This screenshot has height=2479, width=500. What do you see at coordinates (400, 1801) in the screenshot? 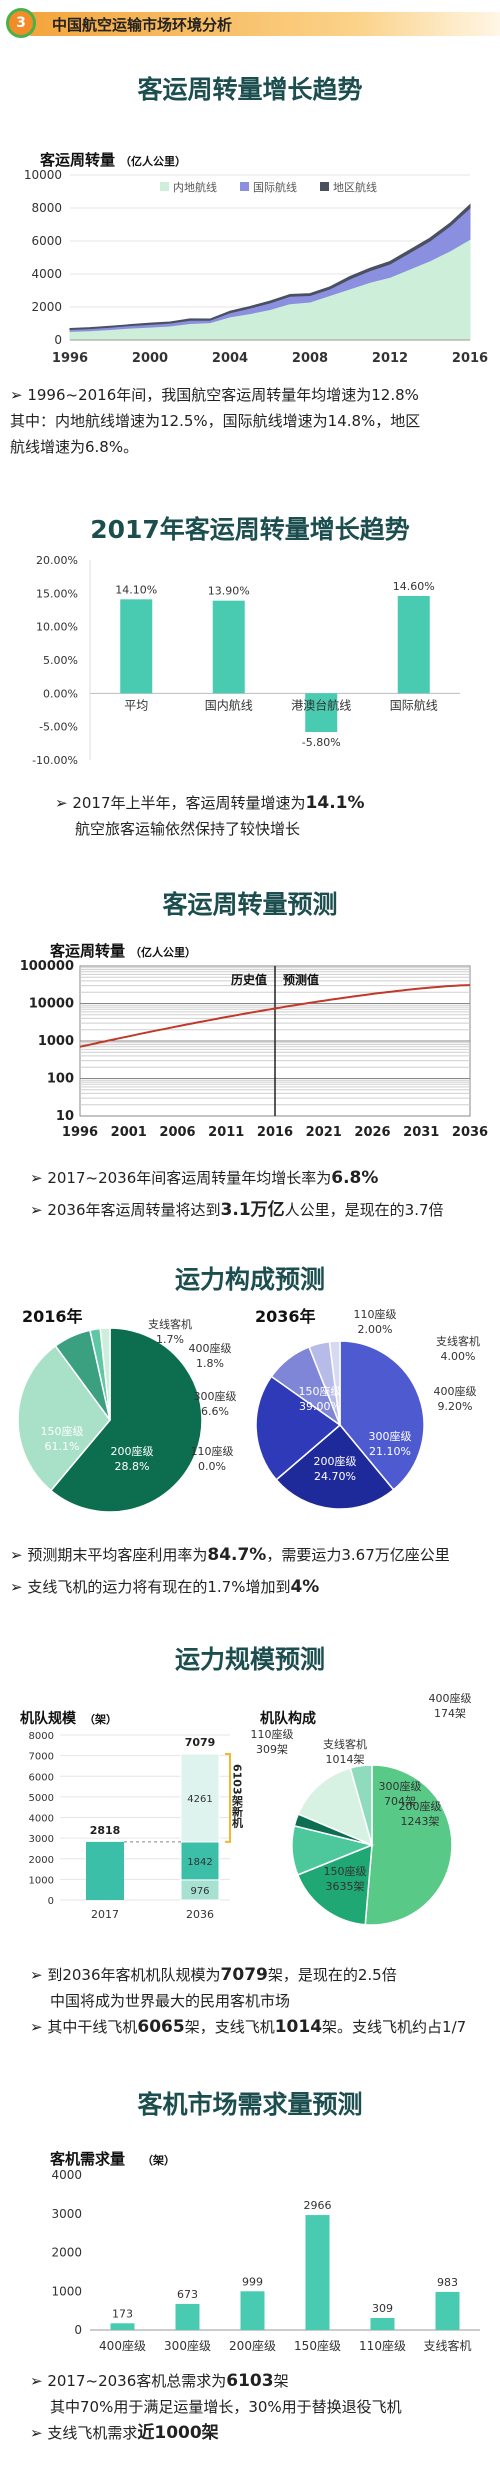
I see `fleet-pie-value: 704架` at bounding box center [400, 1801].